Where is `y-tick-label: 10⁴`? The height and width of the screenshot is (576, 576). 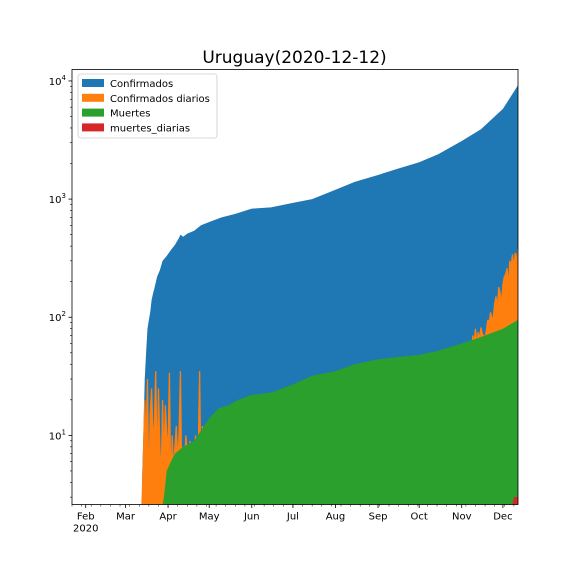 y-tick-label: 10⁴ is located at coordinates (58, 81).